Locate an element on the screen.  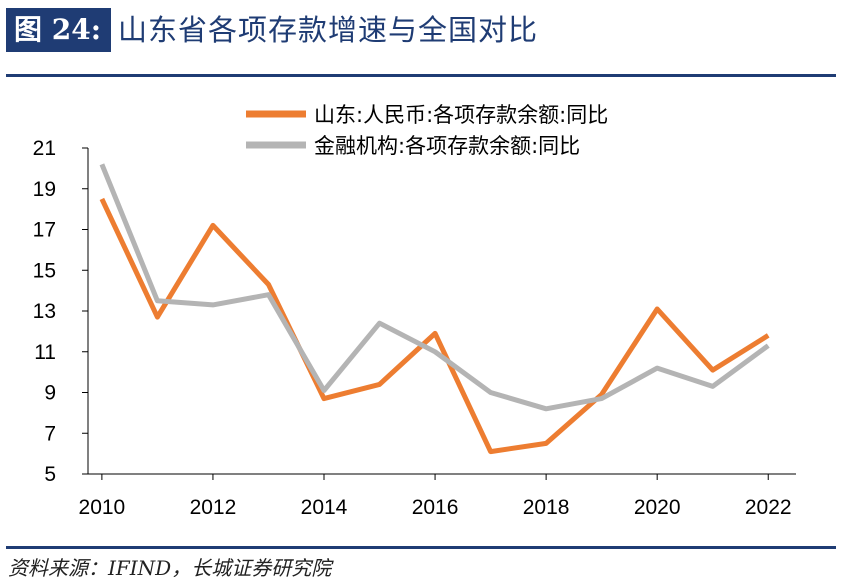
x-tick-label: 2020 is located at coordinates (657, 507).